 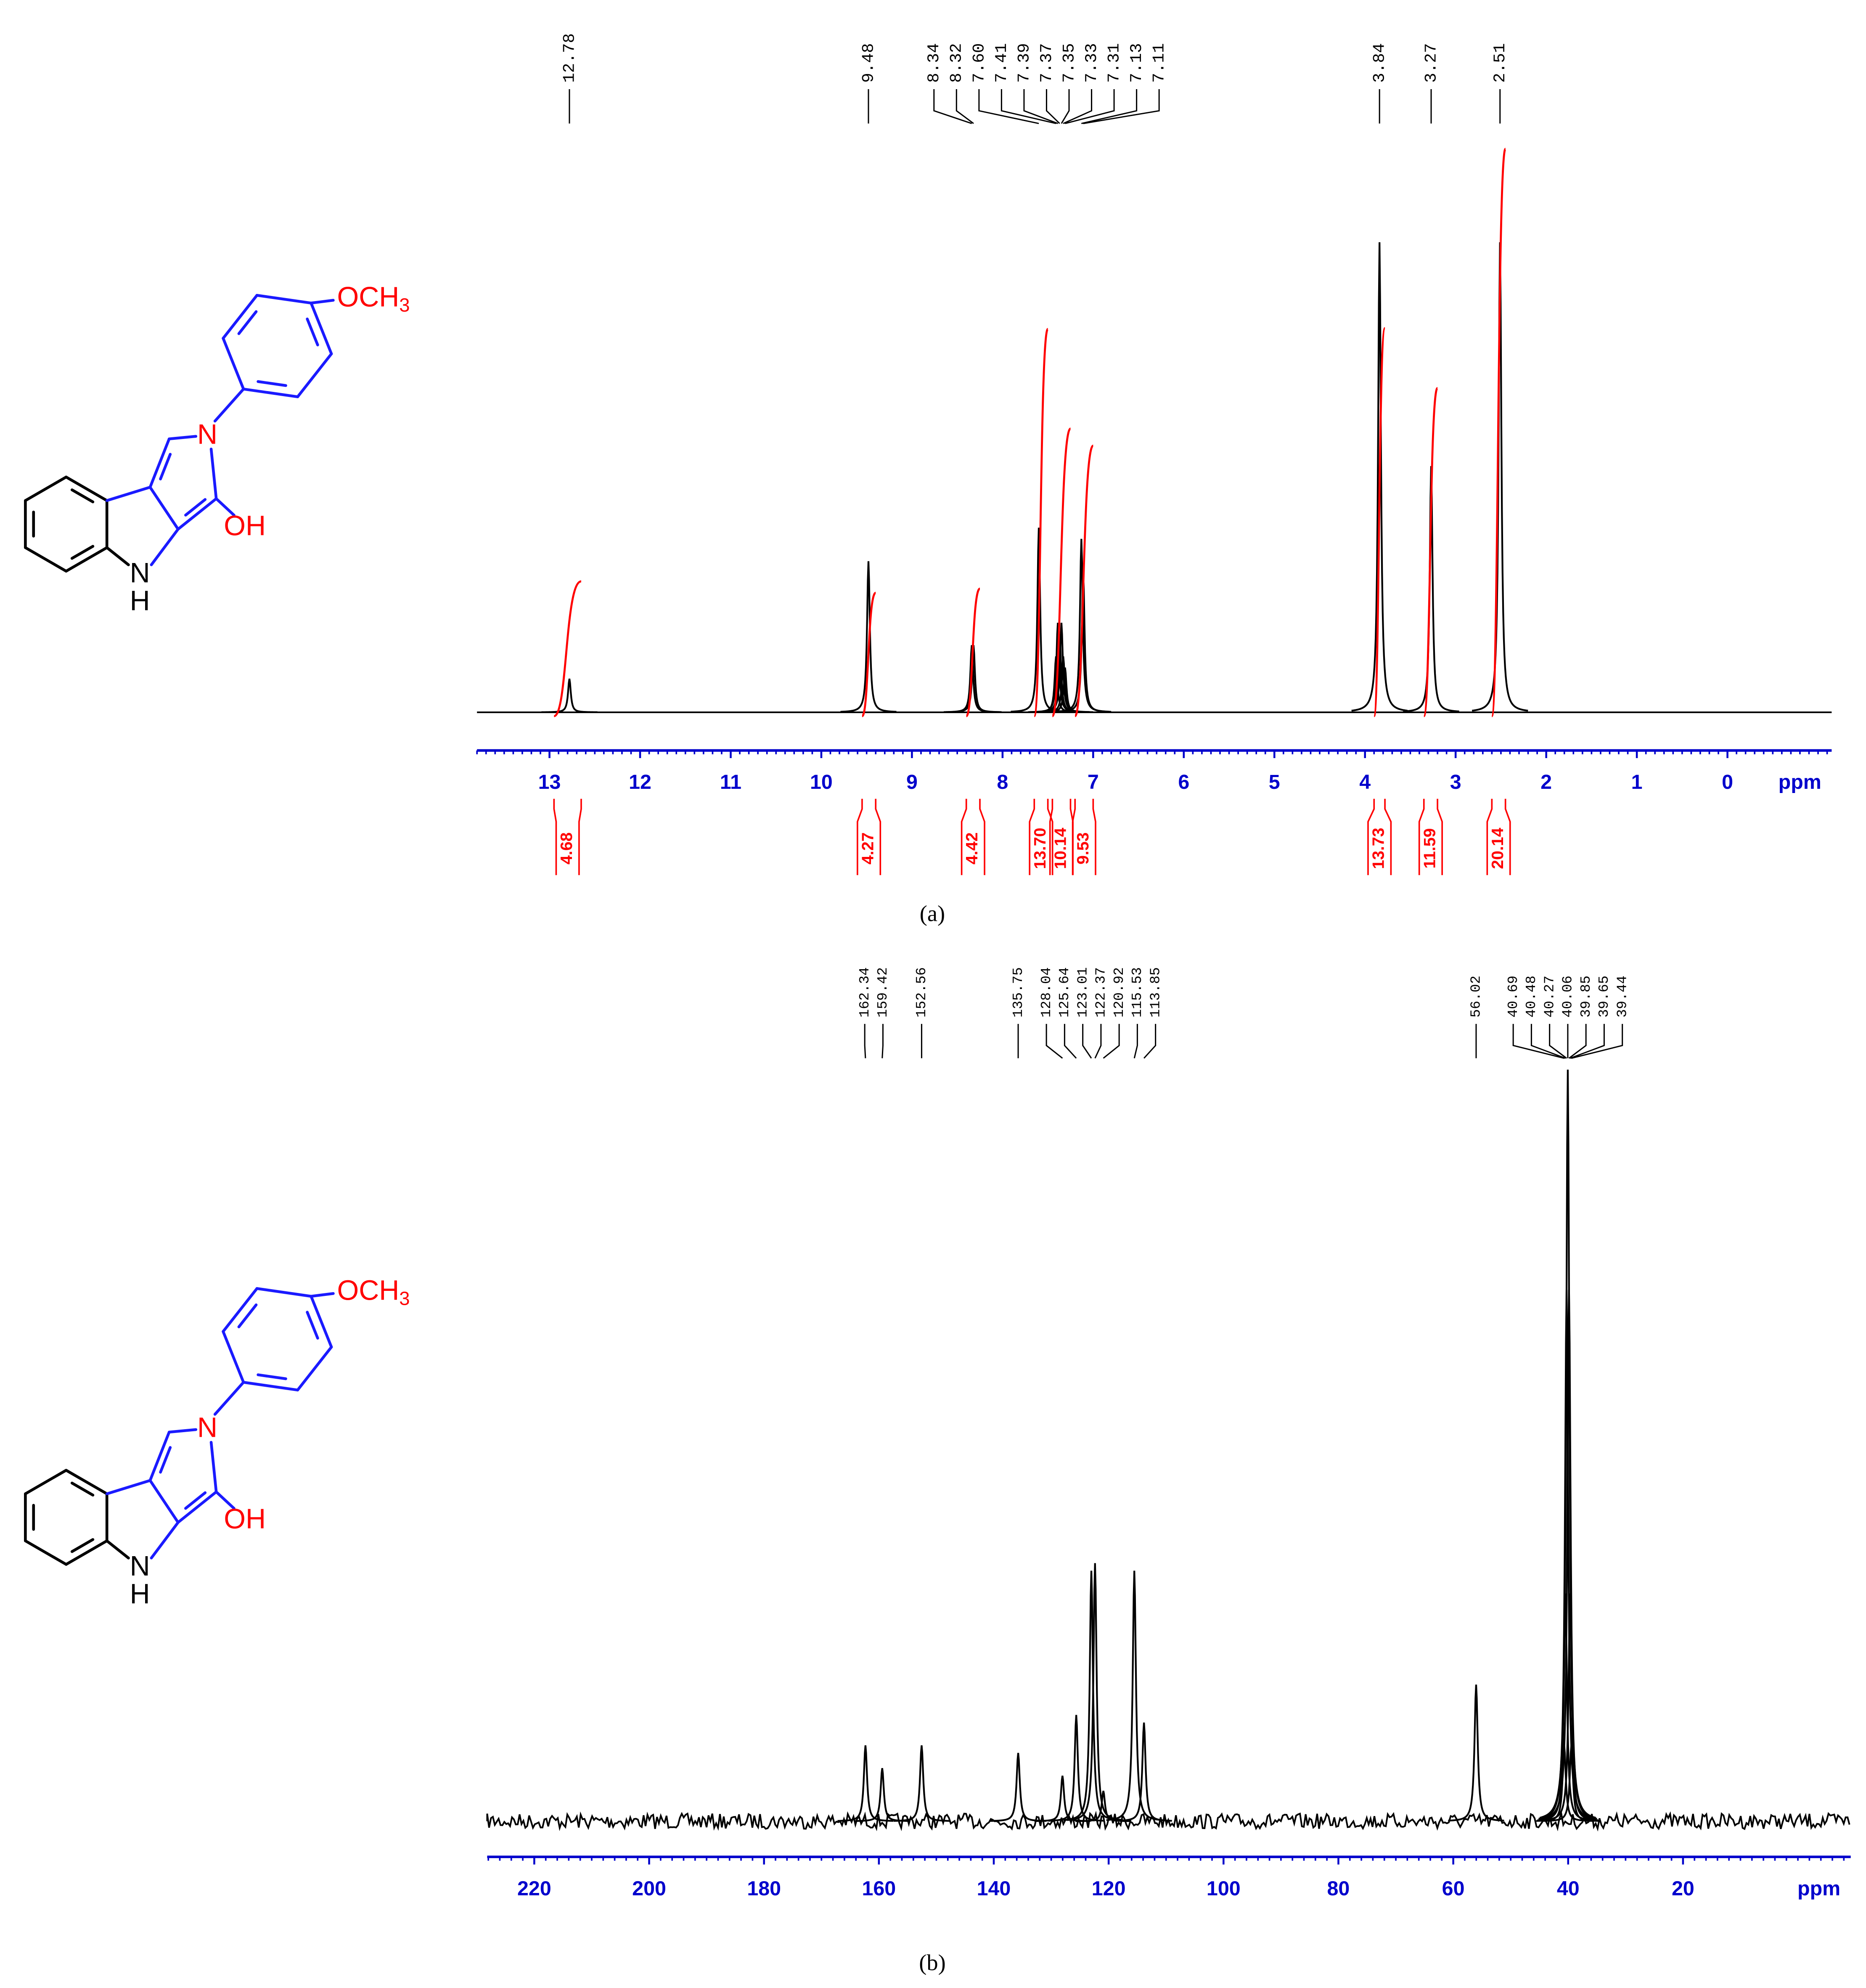 What do you see at coordinates (1002, 782) in the screenshot?
I see `x-tick-label: 8` at bounding box center [1002, 782].